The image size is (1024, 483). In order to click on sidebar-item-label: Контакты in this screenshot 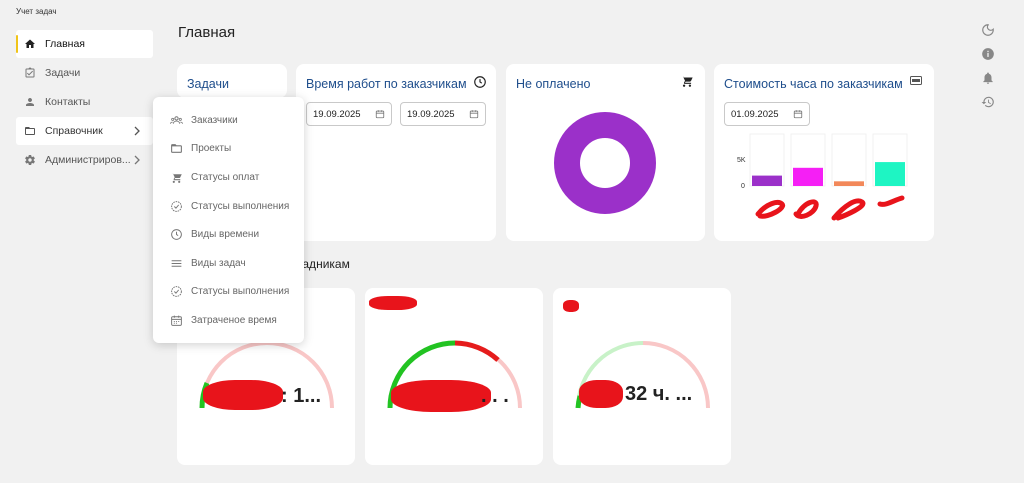, I will do `click(68, 102)`.